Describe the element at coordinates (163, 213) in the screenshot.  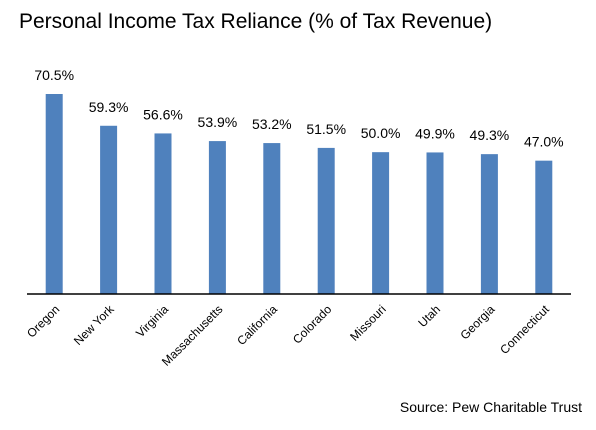
I see `bar-virginia` at that location.